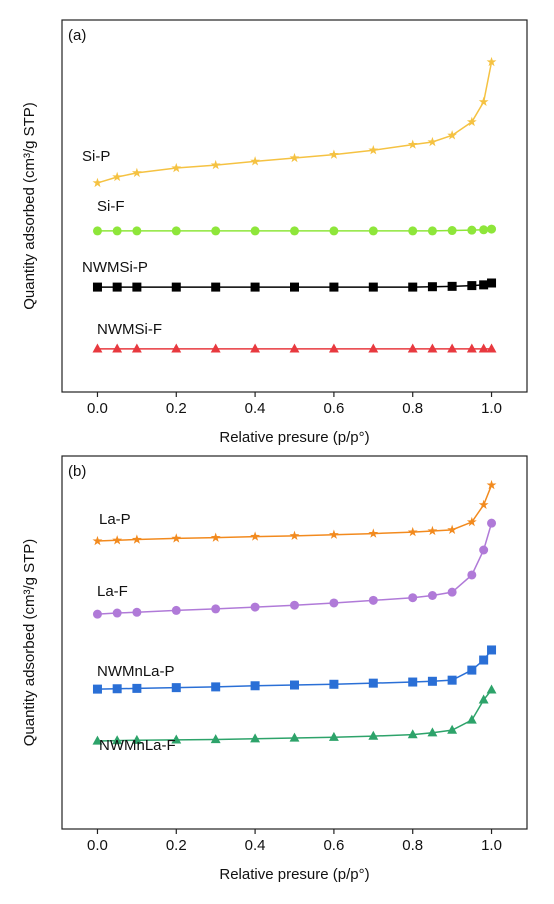 The image size is (554, 904). I want to click on panel-label: (a), so click(77, 35).